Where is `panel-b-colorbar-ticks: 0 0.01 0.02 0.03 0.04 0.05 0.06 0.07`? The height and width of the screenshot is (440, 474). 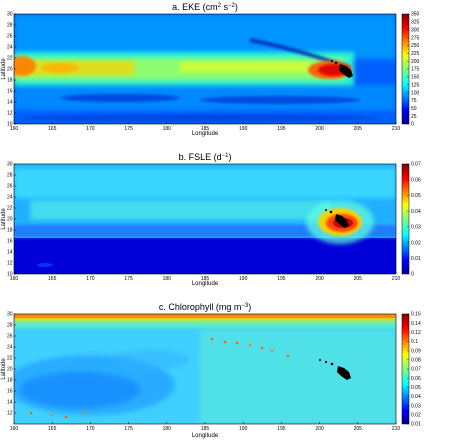 panel-b-colorbar-ticks: 0 0.01 0.02 0.03 0.04 0.05 0.06 0.07 is located at coordinates (414, 220).